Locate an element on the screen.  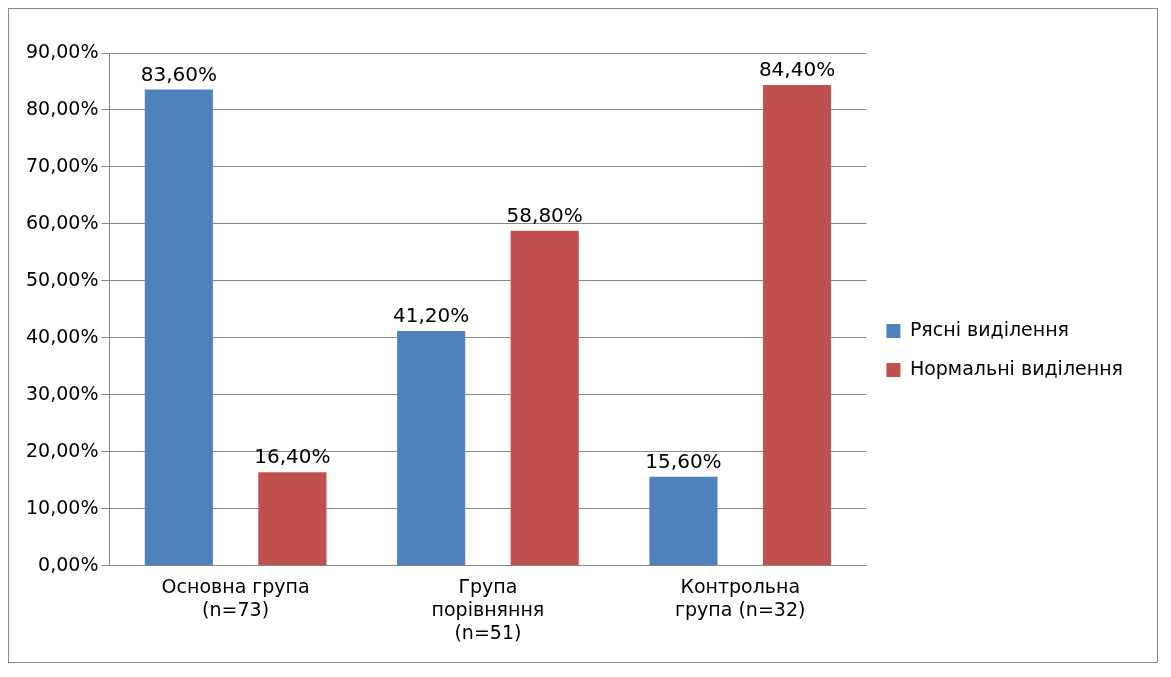
x-tick-label: Контрольна група (n=32) is located at coordinates (740, 597).